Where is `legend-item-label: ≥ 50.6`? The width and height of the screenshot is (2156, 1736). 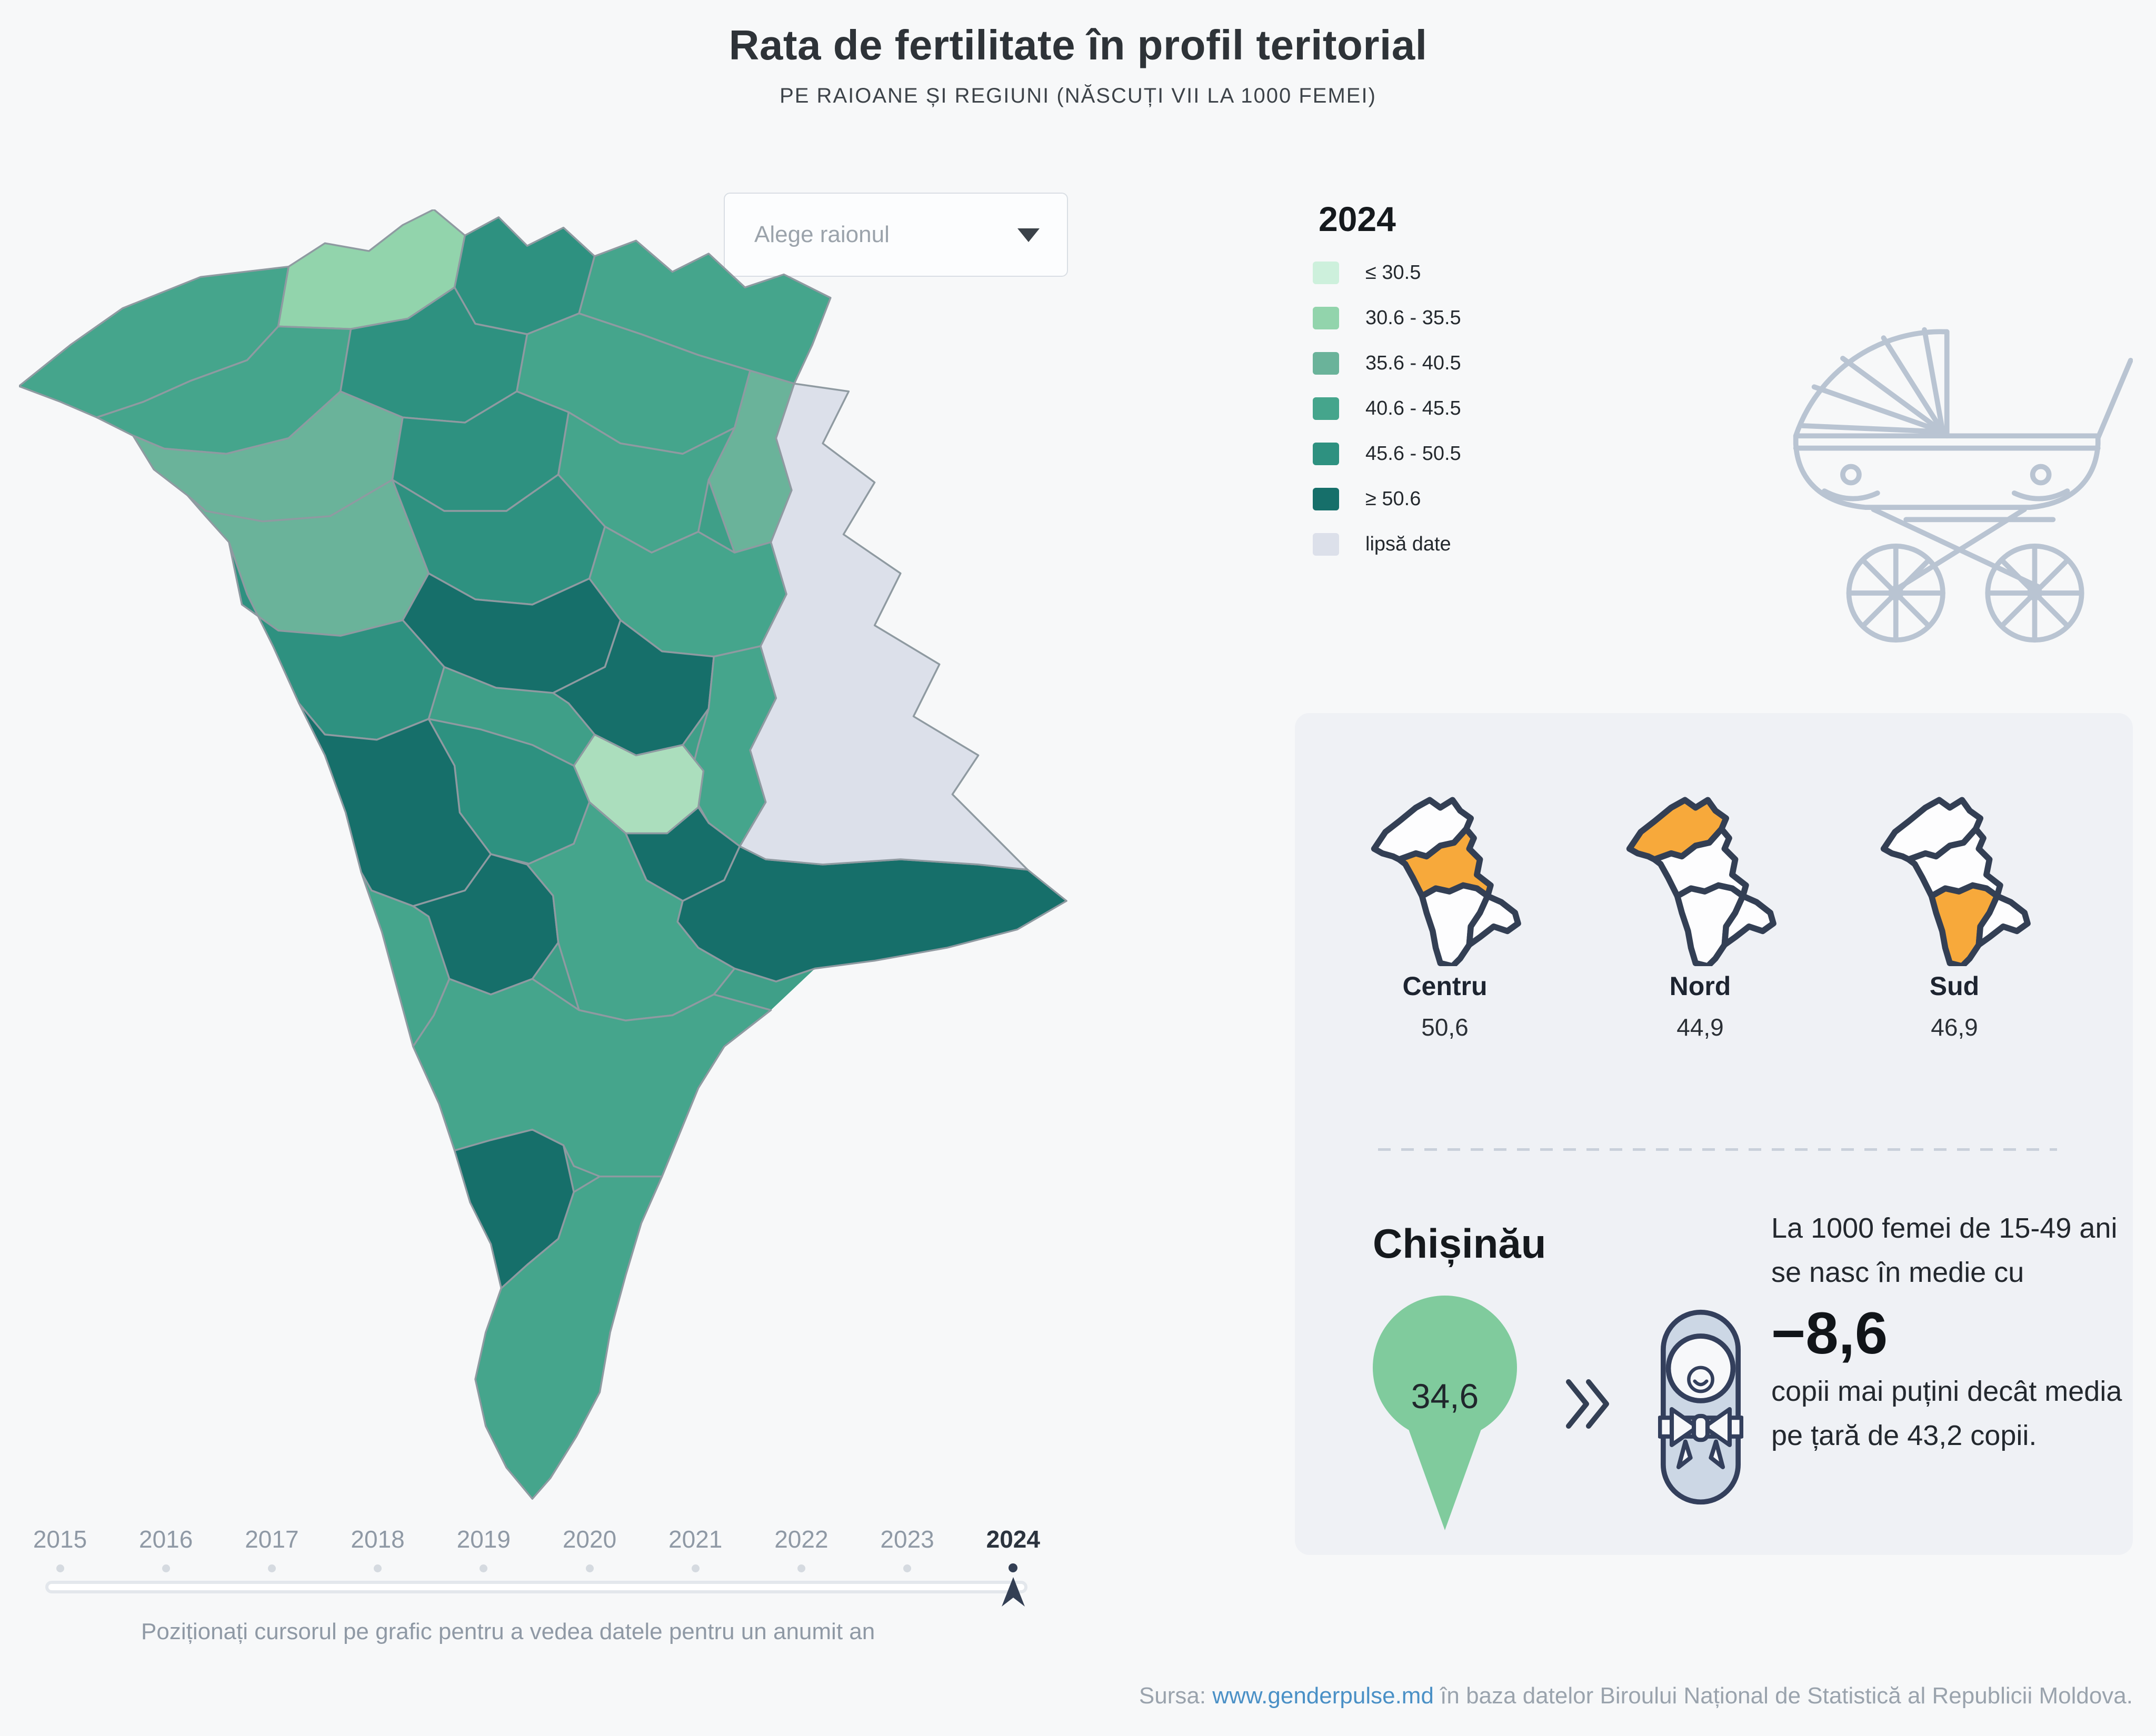
legend-item-label: ≥ 50.6 is located at coordinates (1393, 498).